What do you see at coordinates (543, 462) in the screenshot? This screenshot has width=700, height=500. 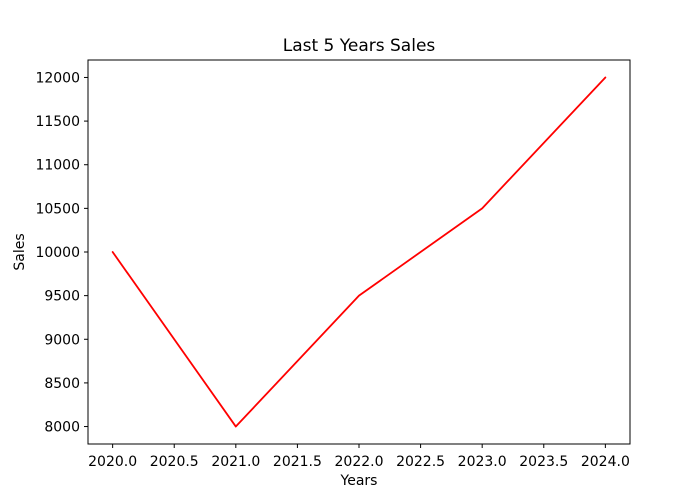 I see `x-tick-label: 2023.5` at bounding box center [543, 462].